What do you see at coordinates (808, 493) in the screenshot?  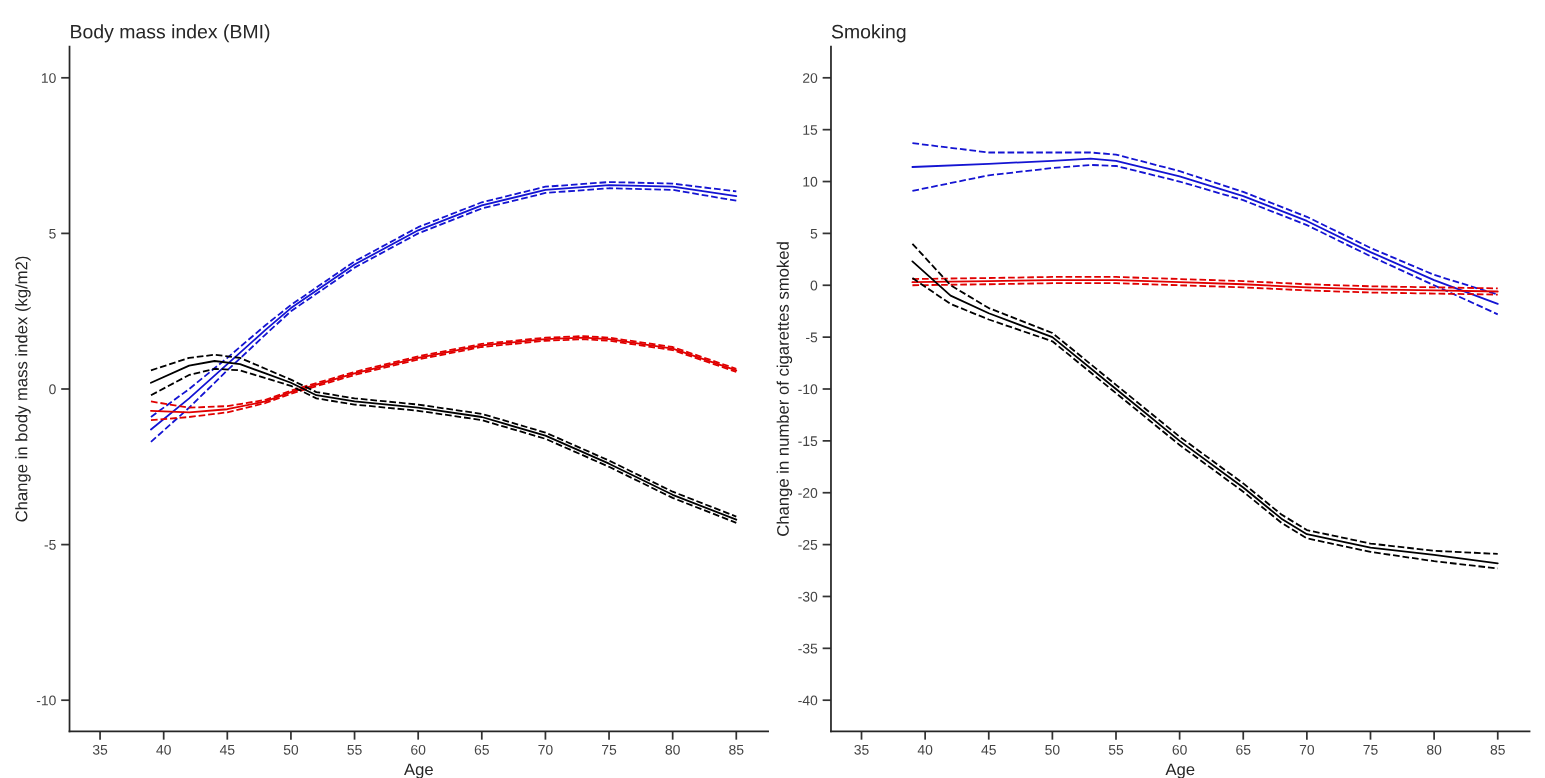 I see `y-tick-label: -20` at bounding box center [808, 493].